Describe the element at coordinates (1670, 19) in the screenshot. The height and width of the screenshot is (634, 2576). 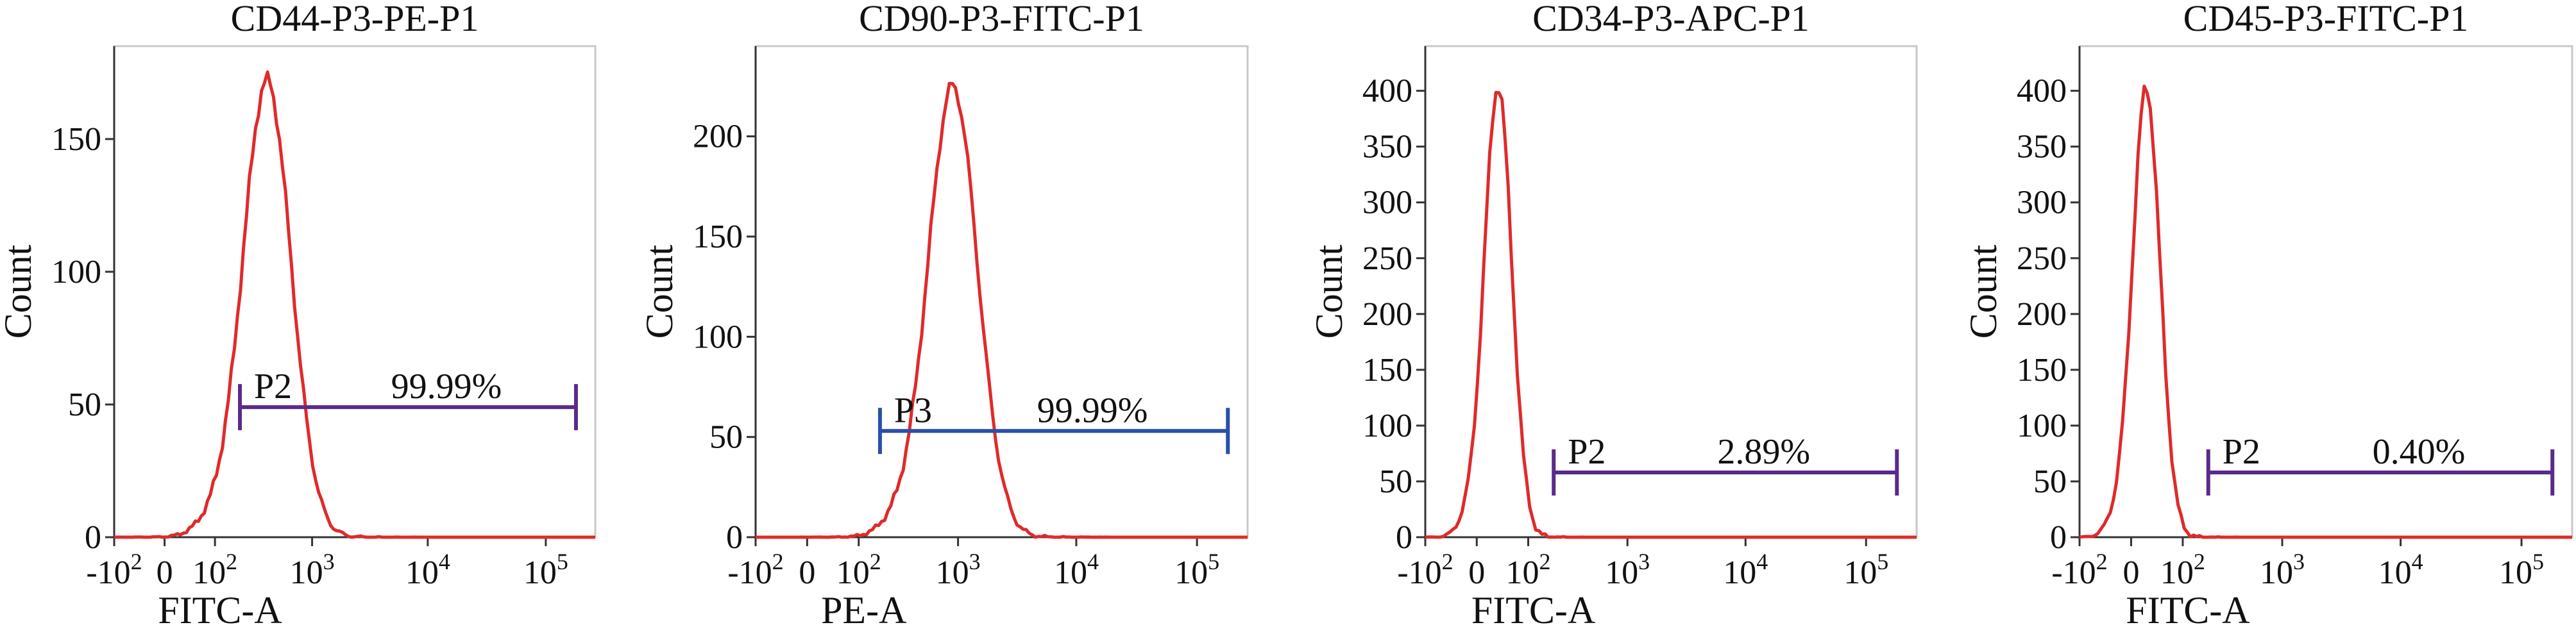
I see `panel-title: CD34-P3-APC-P1` at that location.